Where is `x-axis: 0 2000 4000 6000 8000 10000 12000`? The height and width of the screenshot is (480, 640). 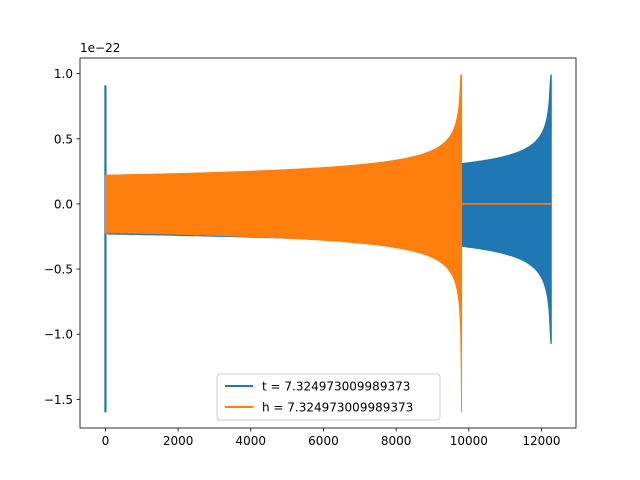 x-axis: 0 2000 4000 6000 8000 10000 12000 is located at coordinates (331, 438).